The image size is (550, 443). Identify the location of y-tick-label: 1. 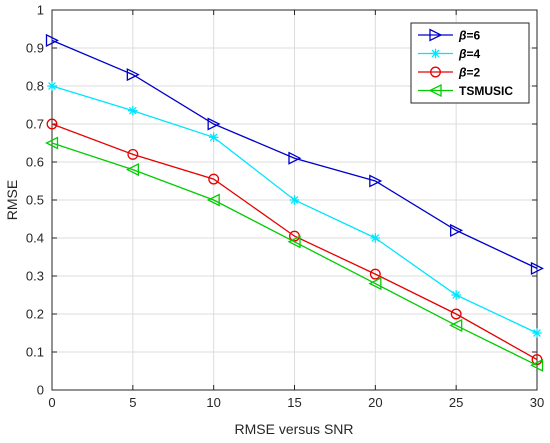
(40, 10).